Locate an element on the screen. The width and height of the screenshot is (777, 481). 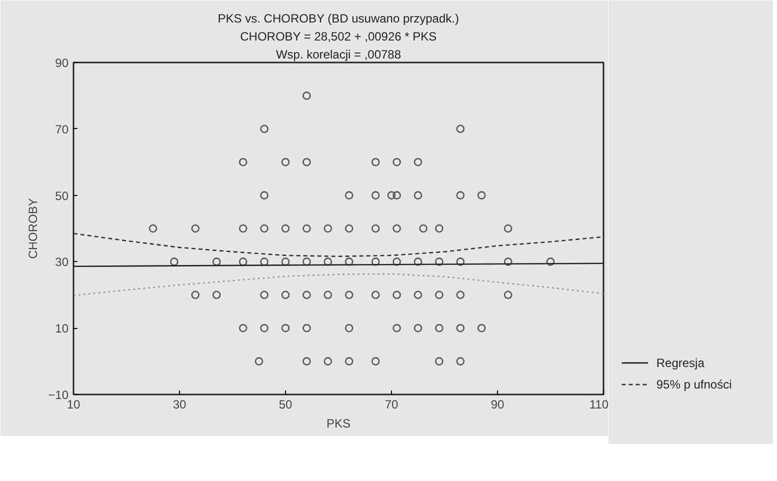
x-tick-label: 70 is located at coordinates (391, 405).